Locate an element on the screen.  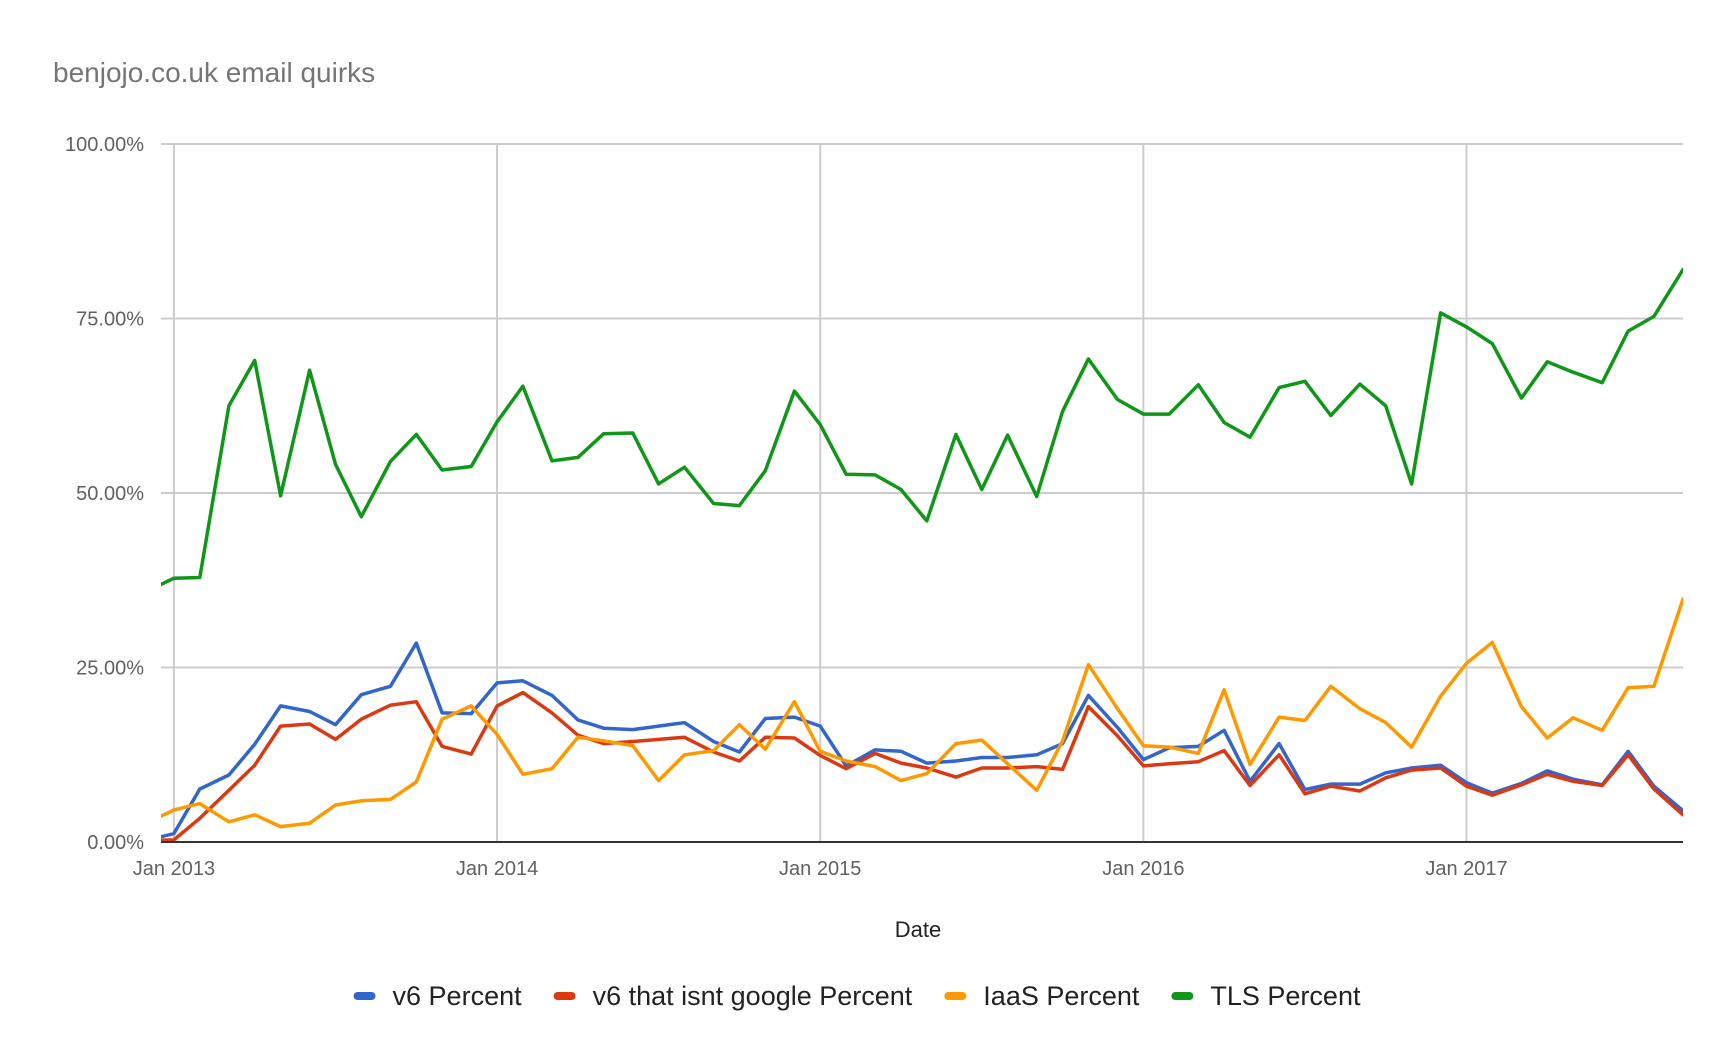
y-tick-label: 100.00% is located at coordinates (104, 145).